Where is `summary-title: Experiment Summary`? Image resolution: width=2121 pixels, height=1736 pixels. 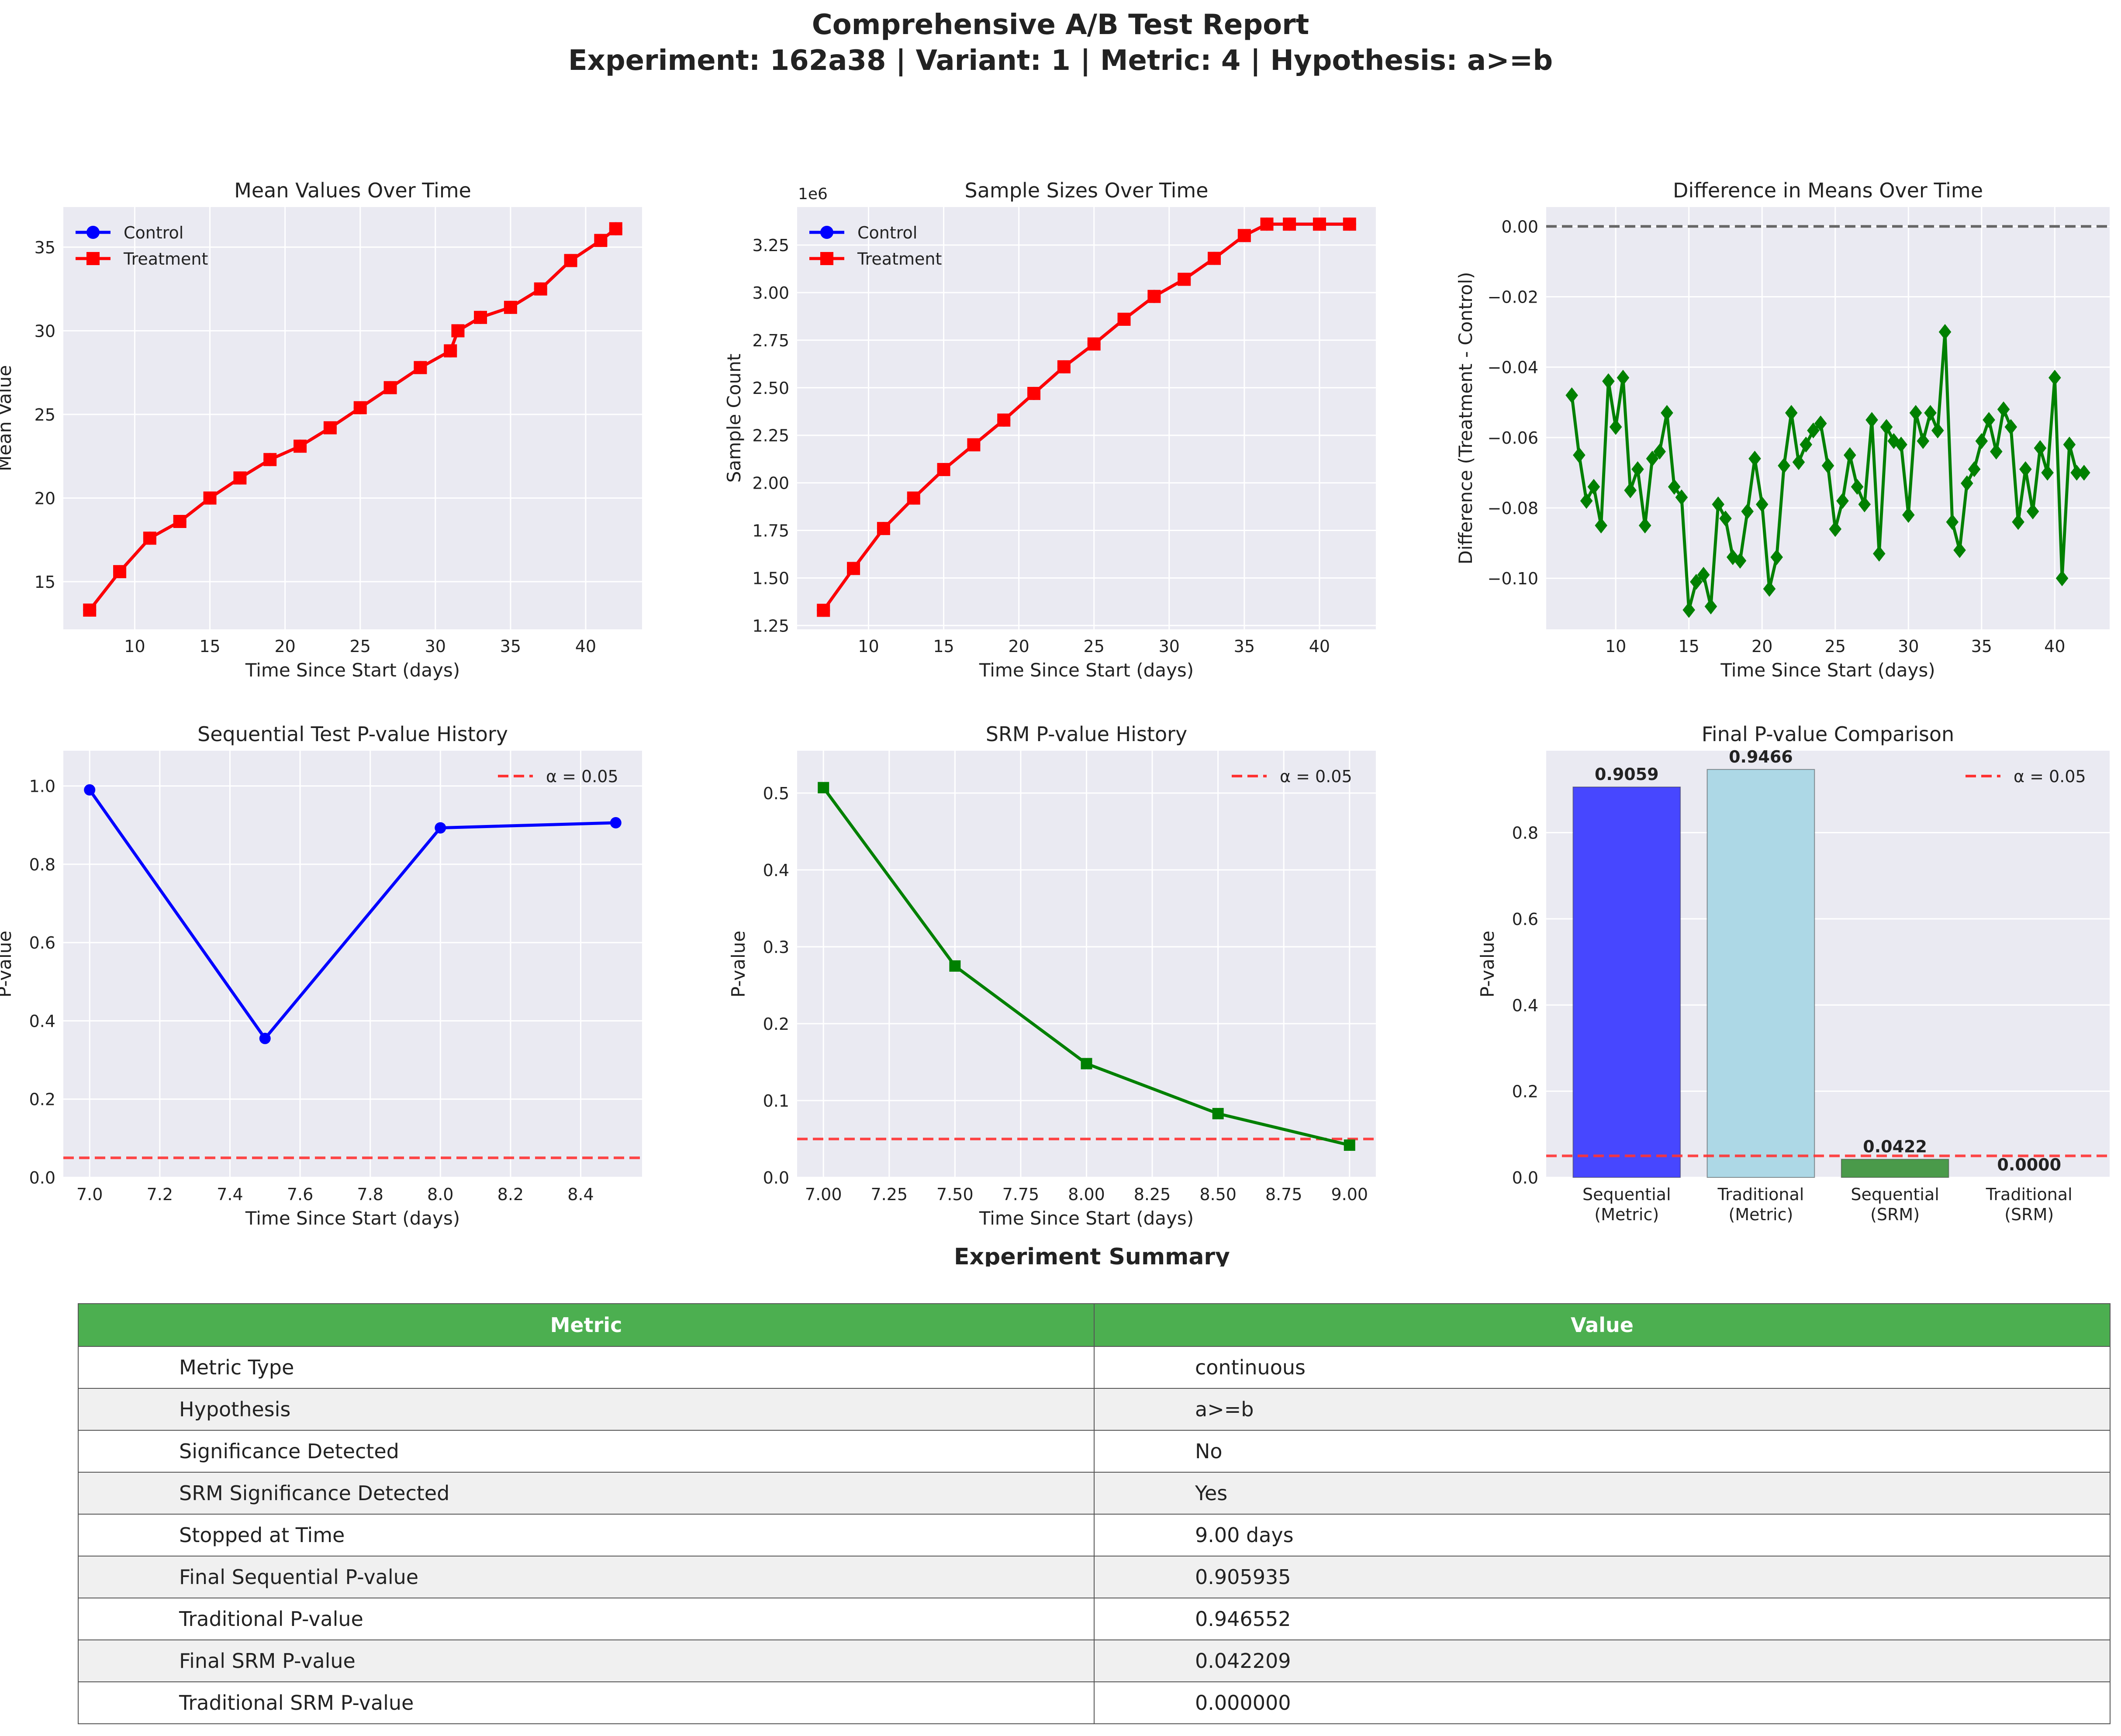 summary-title: Experiment Summary is located at coordinates (1092, 1255).